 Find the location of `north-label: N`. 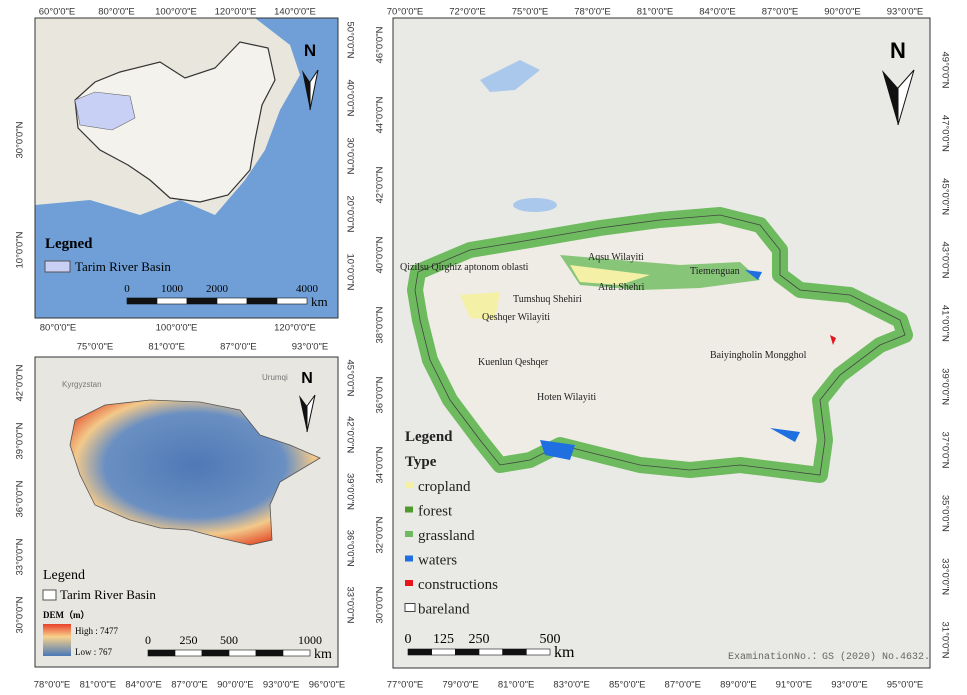

north-label: N is located at coordinates (307, 378).